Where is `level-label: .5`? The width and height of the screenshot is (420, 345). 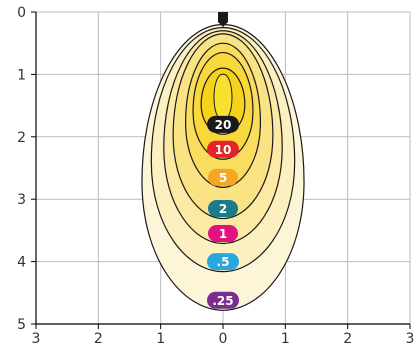 level-label: .5 is located at coordinates (223, 262).